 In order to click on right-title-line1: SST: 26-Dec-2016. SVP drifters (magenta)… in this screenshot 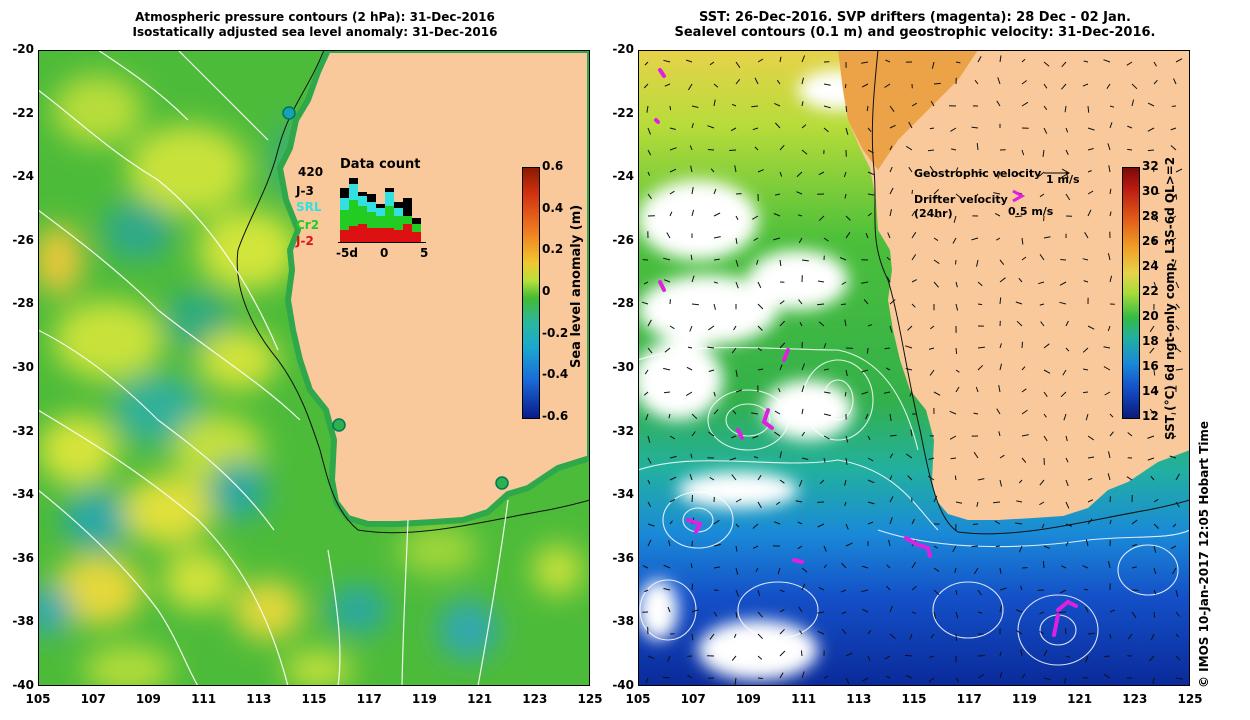, I will do `click(915, 17)`.